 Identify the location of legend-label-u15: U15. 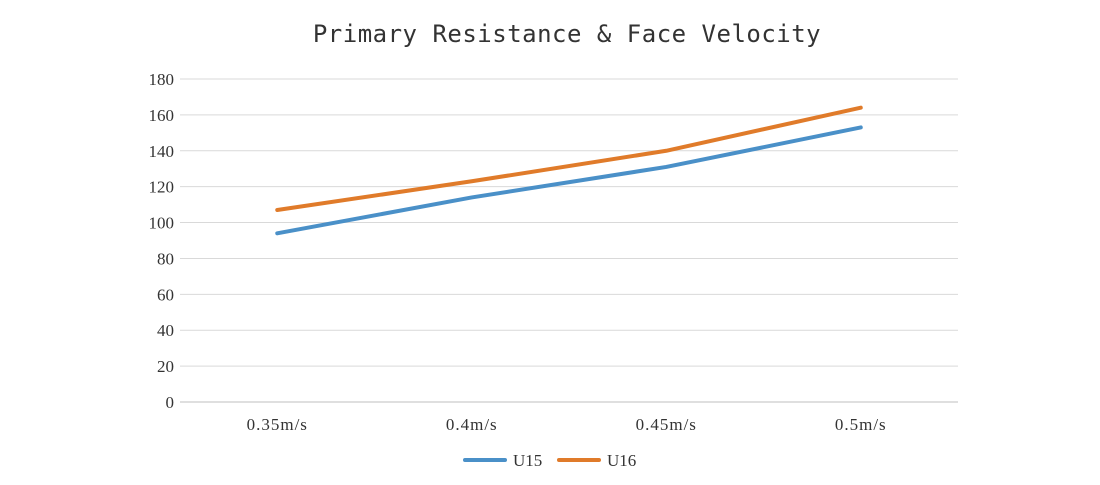
(527, 460).